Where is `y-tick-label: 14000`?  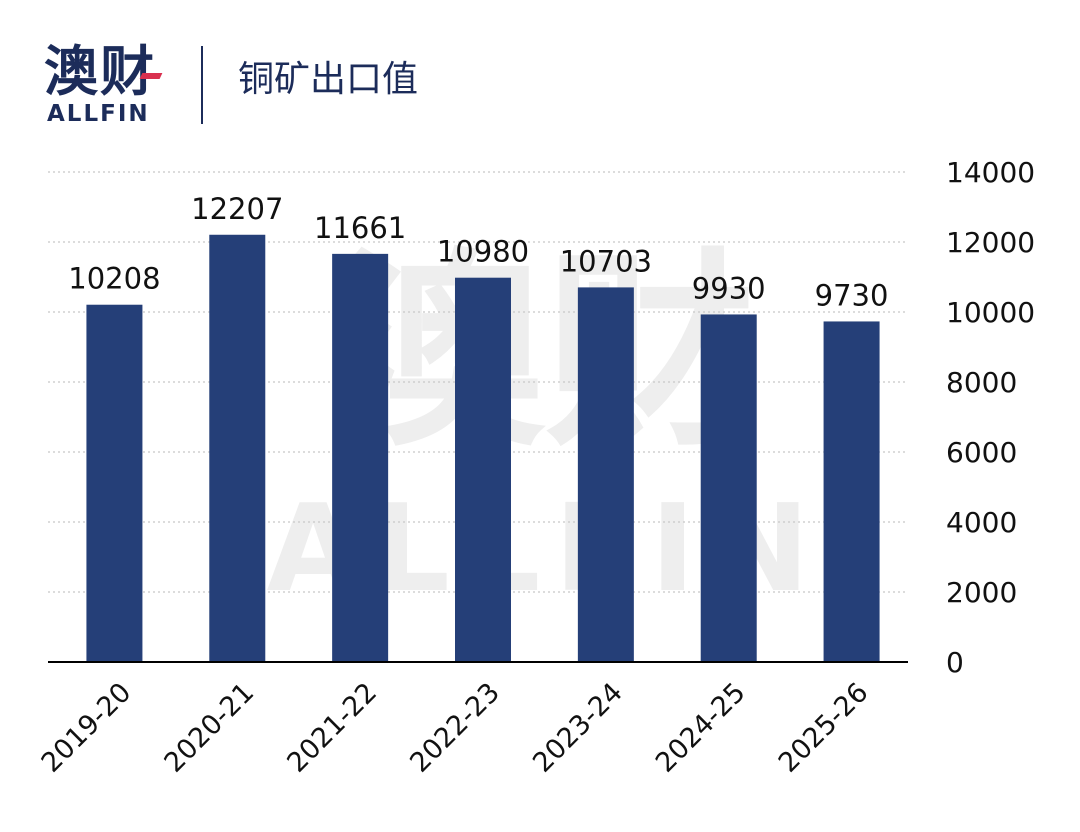
y-tick-label: 14000 is located at coordinates (990, 172).